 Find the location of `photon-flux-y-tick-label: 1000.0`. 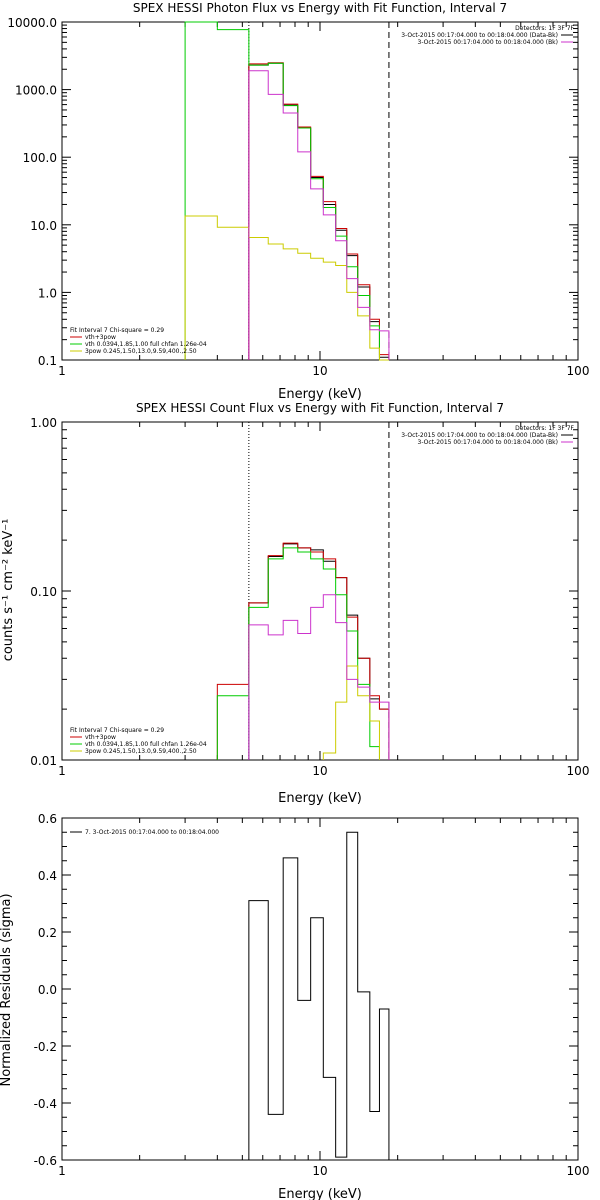

photon-flux-y-tick-label: 1000.0 is located at coordinates (36, 91).